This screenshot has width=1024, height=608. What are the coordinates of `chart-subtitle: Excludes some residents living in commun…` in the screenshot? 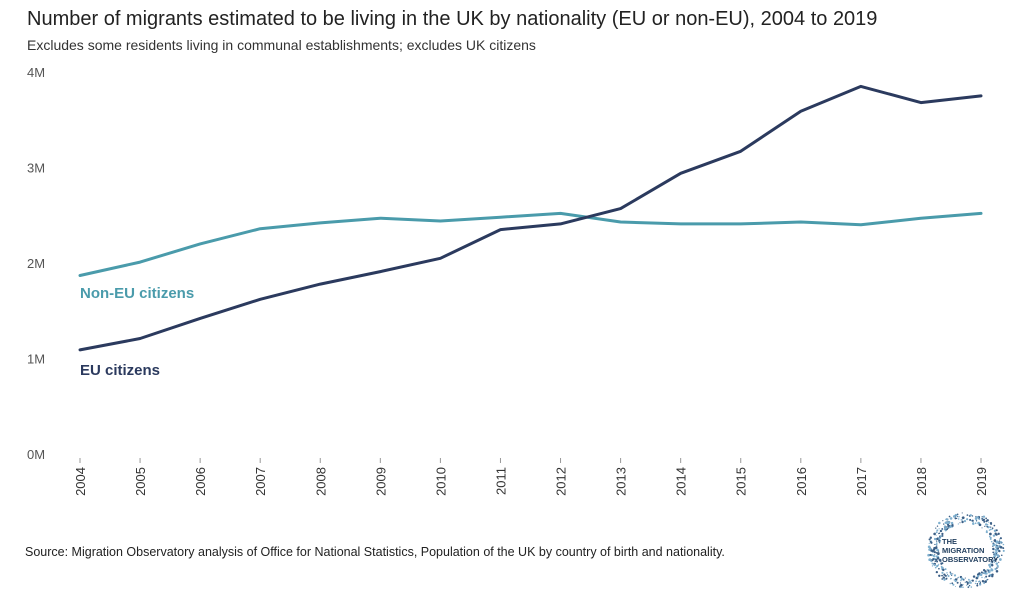 It's located at (281, 45).